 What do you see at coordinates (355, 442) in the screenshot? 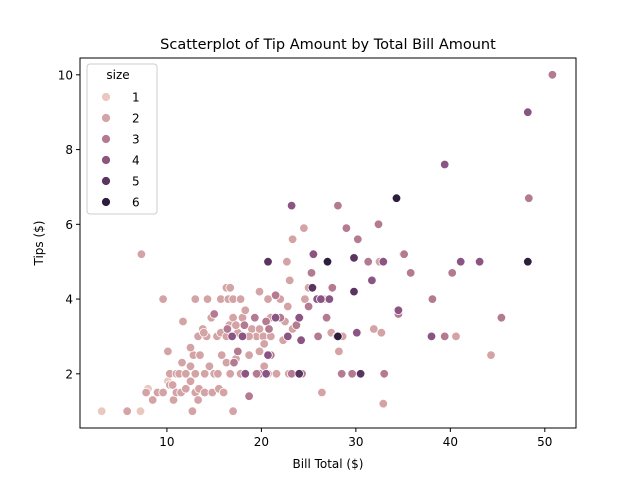
I see `x-tick-label: 30` at bounding box center [355, 442].